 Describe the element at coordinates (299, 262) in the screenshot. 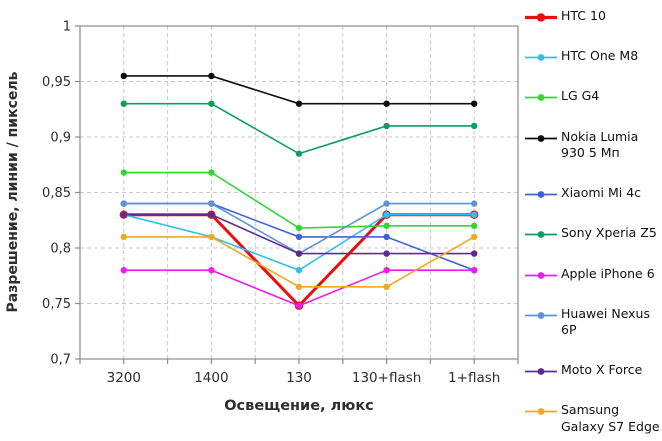

I see `series-samsung-galaxy-s7-edge` at that location.